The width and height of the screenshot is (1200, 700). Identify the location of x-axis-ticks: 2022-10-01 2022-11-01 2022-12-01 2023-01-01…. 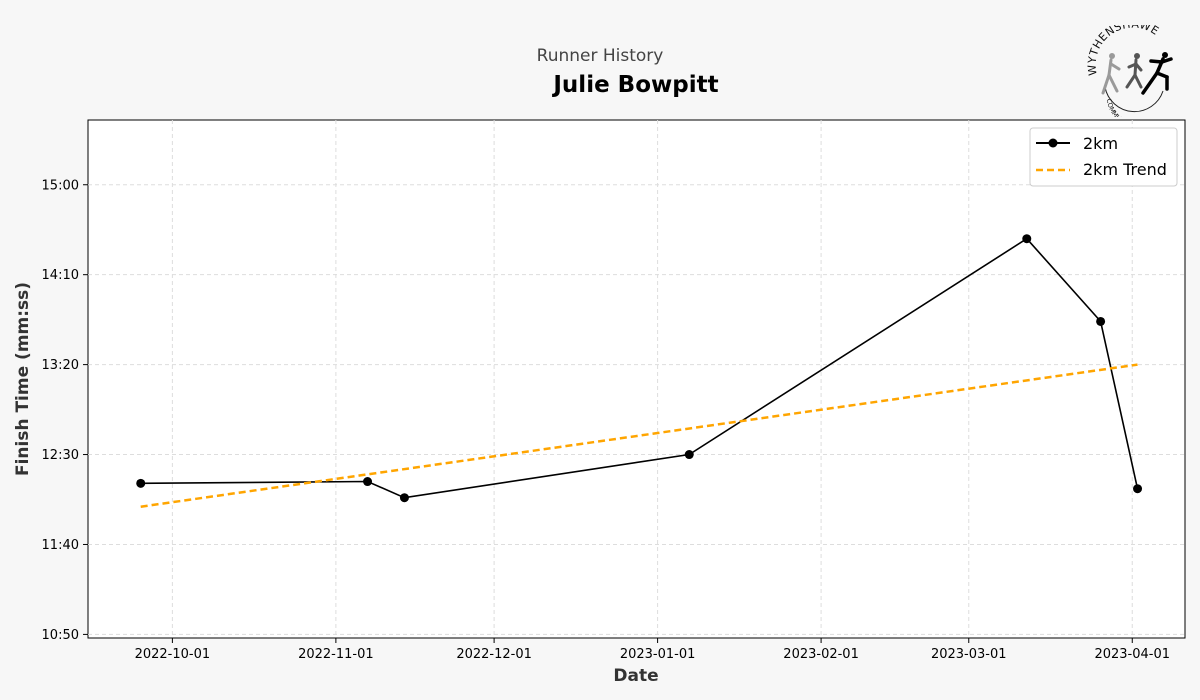
(652, 650).